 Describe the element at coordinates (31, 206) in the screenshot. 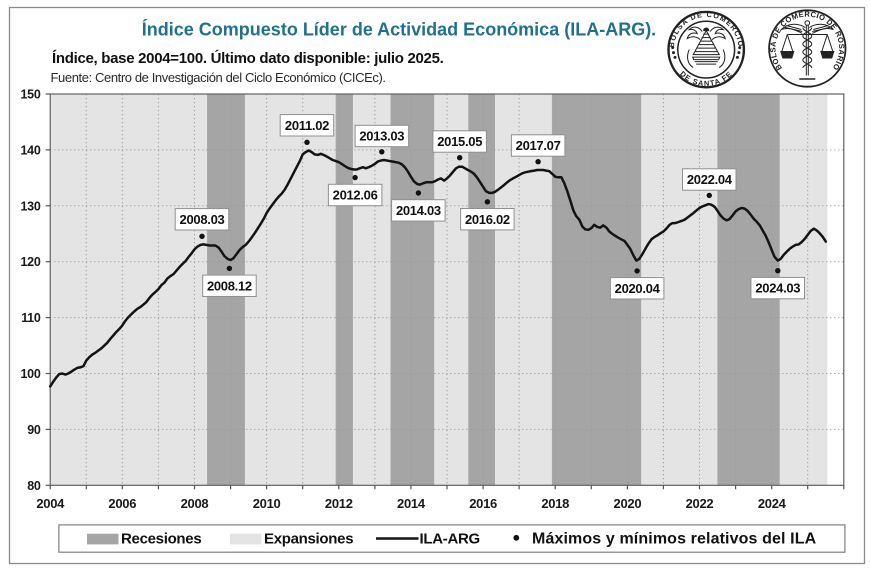

I see `svg-text: 130` at that location.